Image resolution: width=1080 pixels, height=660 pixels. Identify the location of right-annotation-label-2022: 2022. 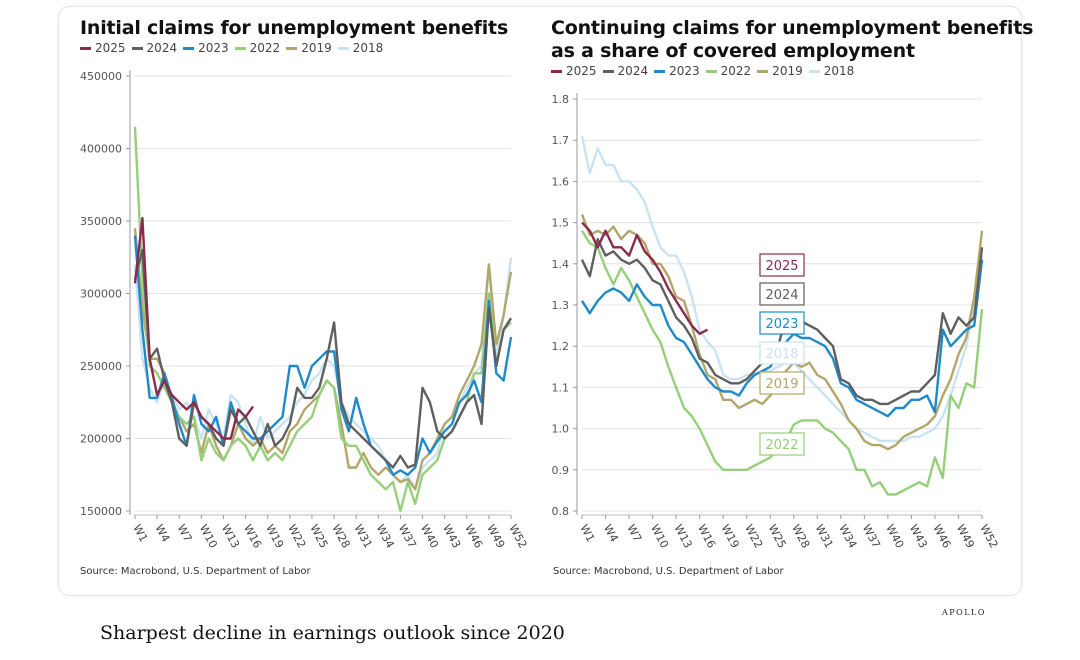
(781, 445).